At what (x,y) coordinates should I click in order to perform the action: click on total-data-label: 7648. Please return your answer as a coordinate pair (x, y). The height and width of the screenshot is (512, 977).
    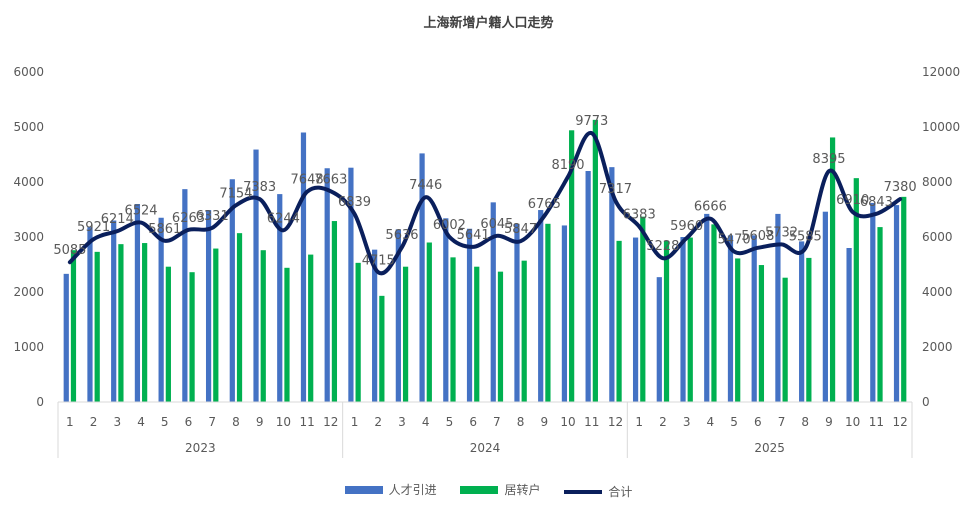
    Looking at the image, I should click on (307, 180).